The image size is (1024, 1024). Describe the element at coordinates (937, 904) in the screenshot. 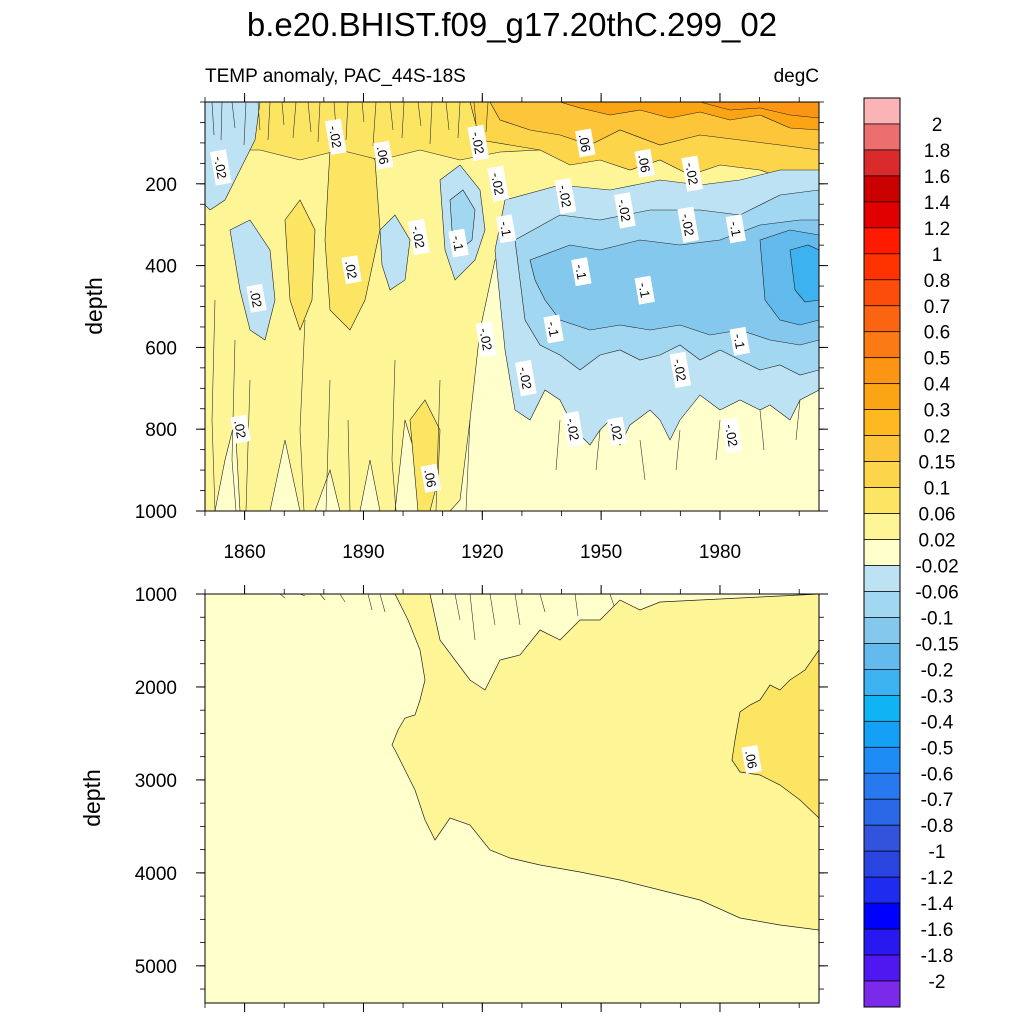

I see `colorbar-label: -1.4` at that location.